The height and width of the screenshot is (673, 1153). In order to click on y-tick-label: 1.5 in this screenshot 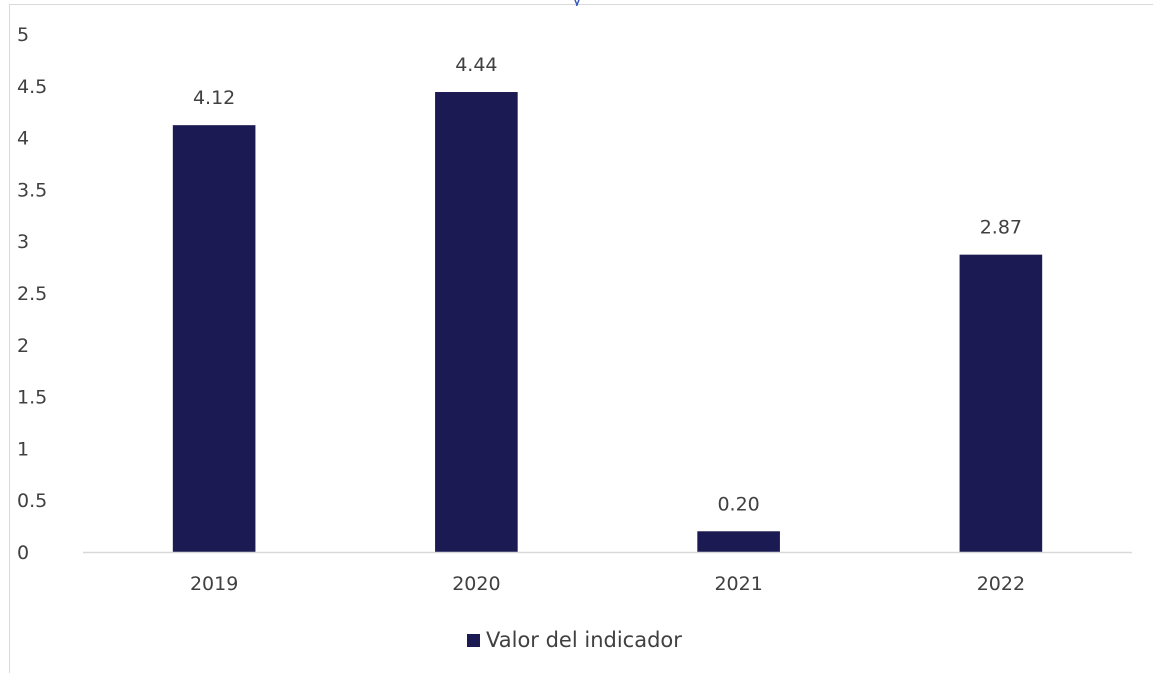, I will do `click(32, 398)`.